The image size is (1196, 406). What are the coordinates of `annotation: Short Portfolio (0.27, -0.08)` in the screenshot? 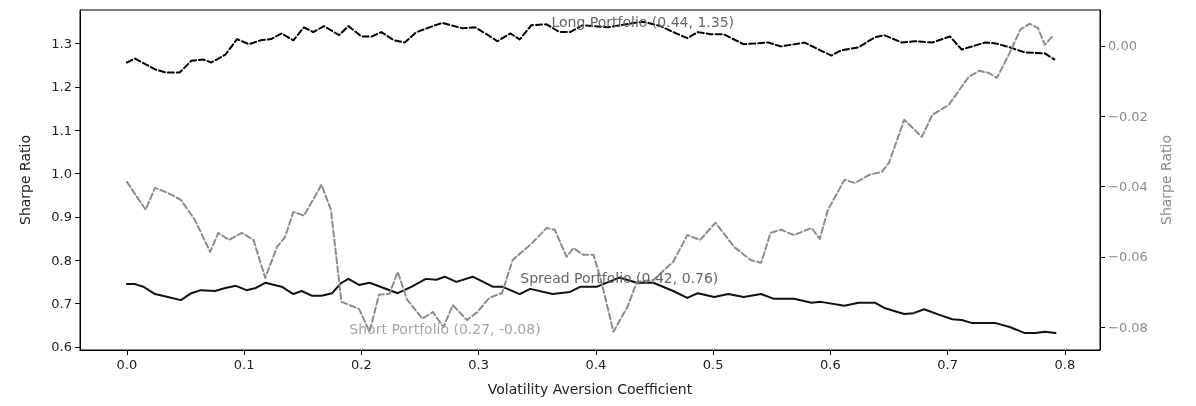 It's located at (445, 329).